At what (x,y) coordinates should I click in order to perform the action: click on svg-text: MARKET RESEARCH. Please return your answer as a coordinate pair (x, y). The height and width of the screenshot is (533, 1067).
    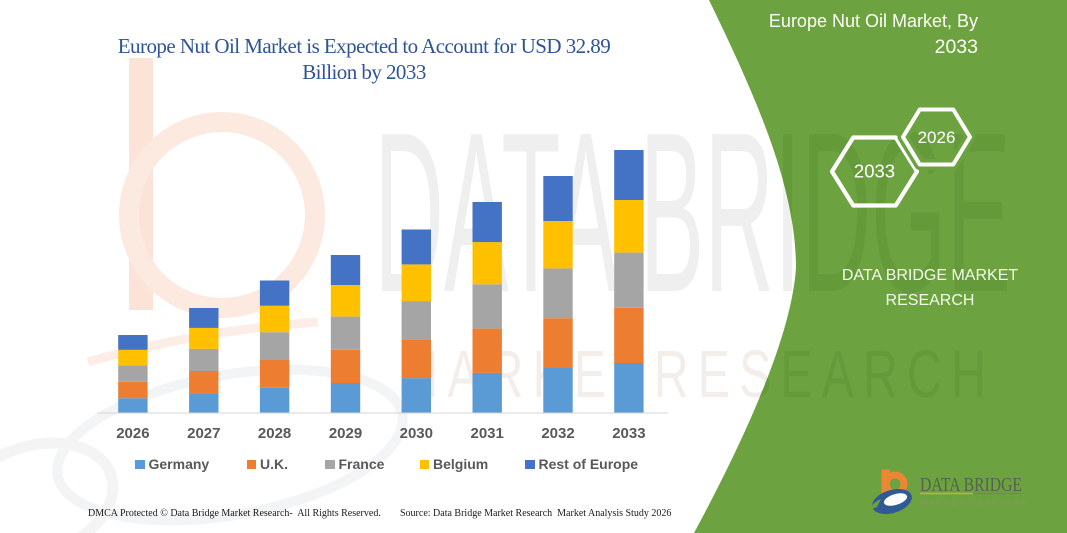
    Looking at the image, I should click on (975, 502).